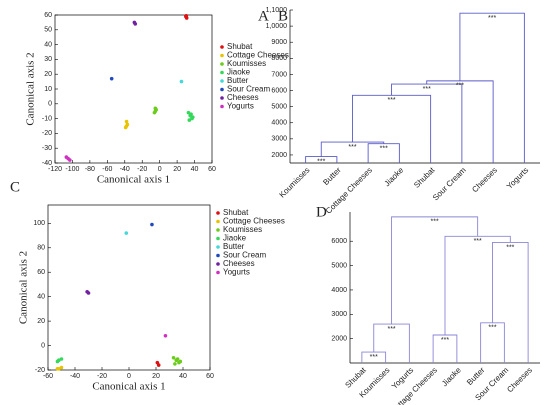  Describe the element at coordinates (72, 169) in the screenshot. I see `x-tick-label: -100` at that location.